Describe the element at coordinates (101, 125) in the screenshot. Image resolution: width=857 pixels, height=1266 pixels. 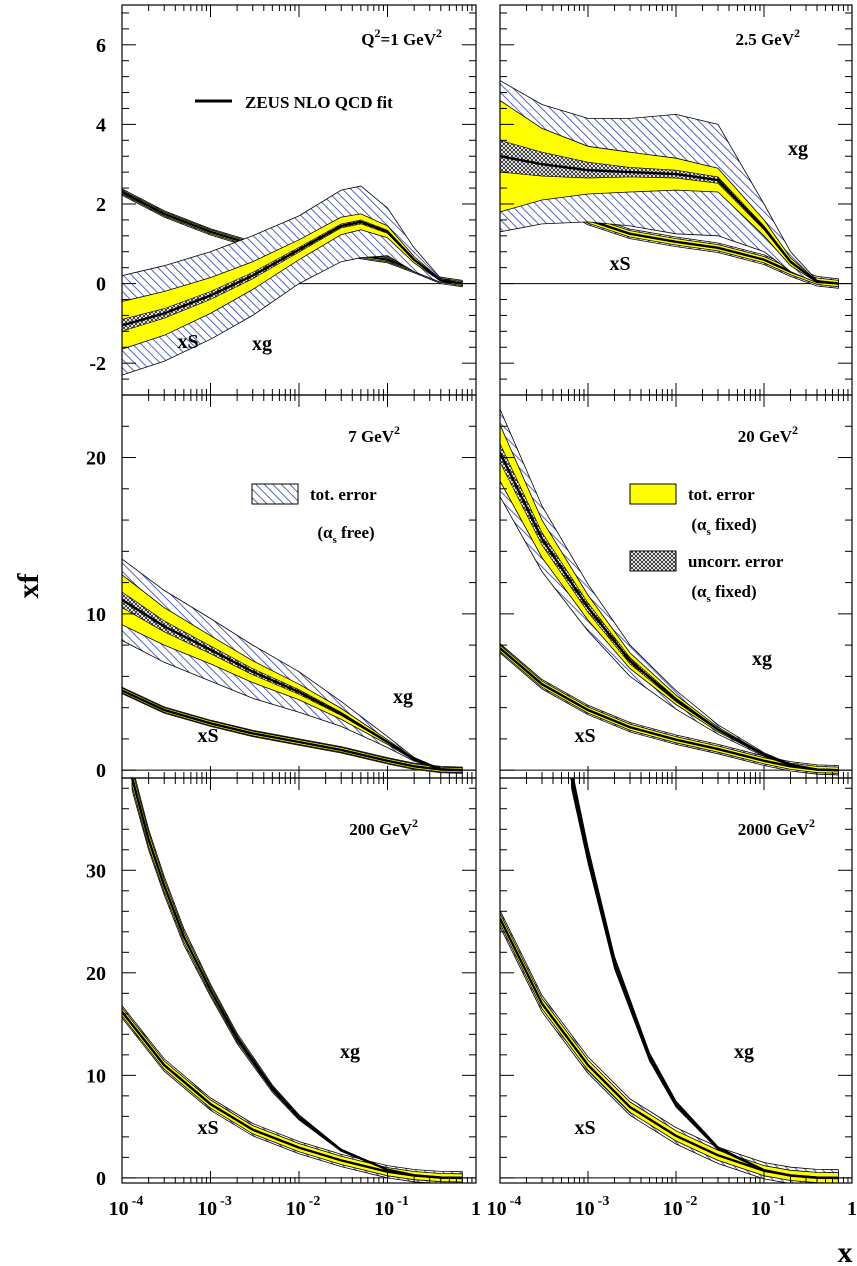
I see `y-tick-label: 4` at that location.